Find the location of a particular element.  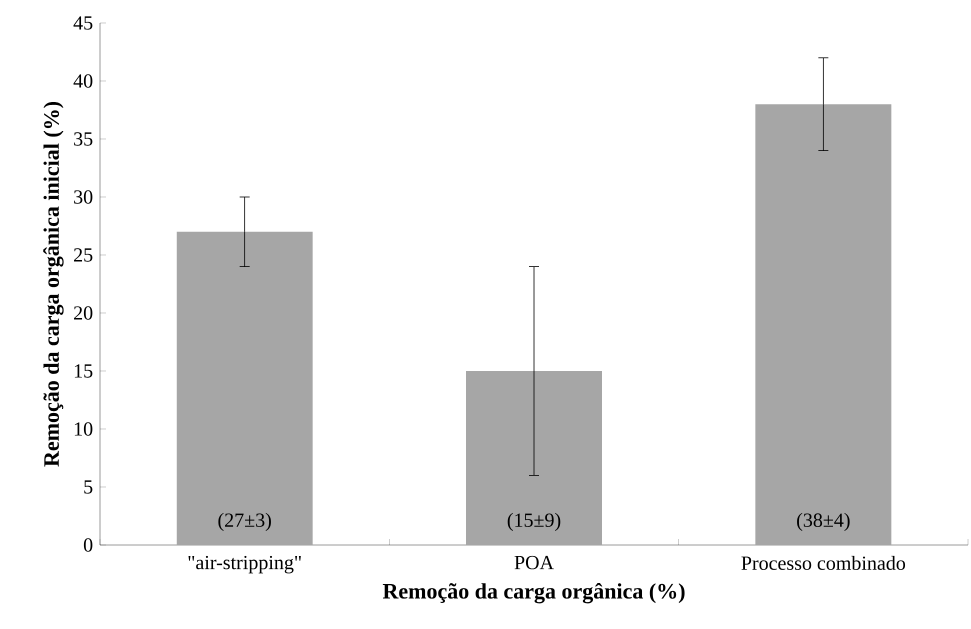

y-tick-label: 0 is located at coordinates (88, 545).